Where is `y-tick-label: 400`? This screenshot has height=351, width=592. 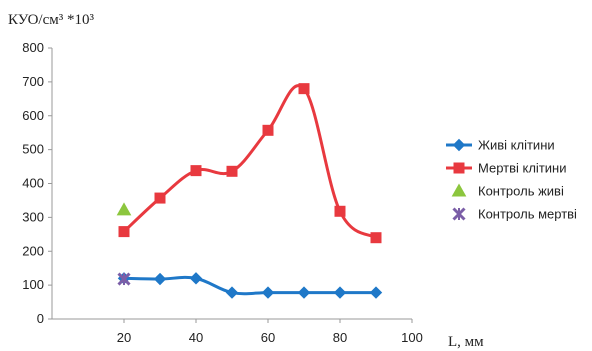
y-tick-label: 400 is located at coordinates (33, 183).